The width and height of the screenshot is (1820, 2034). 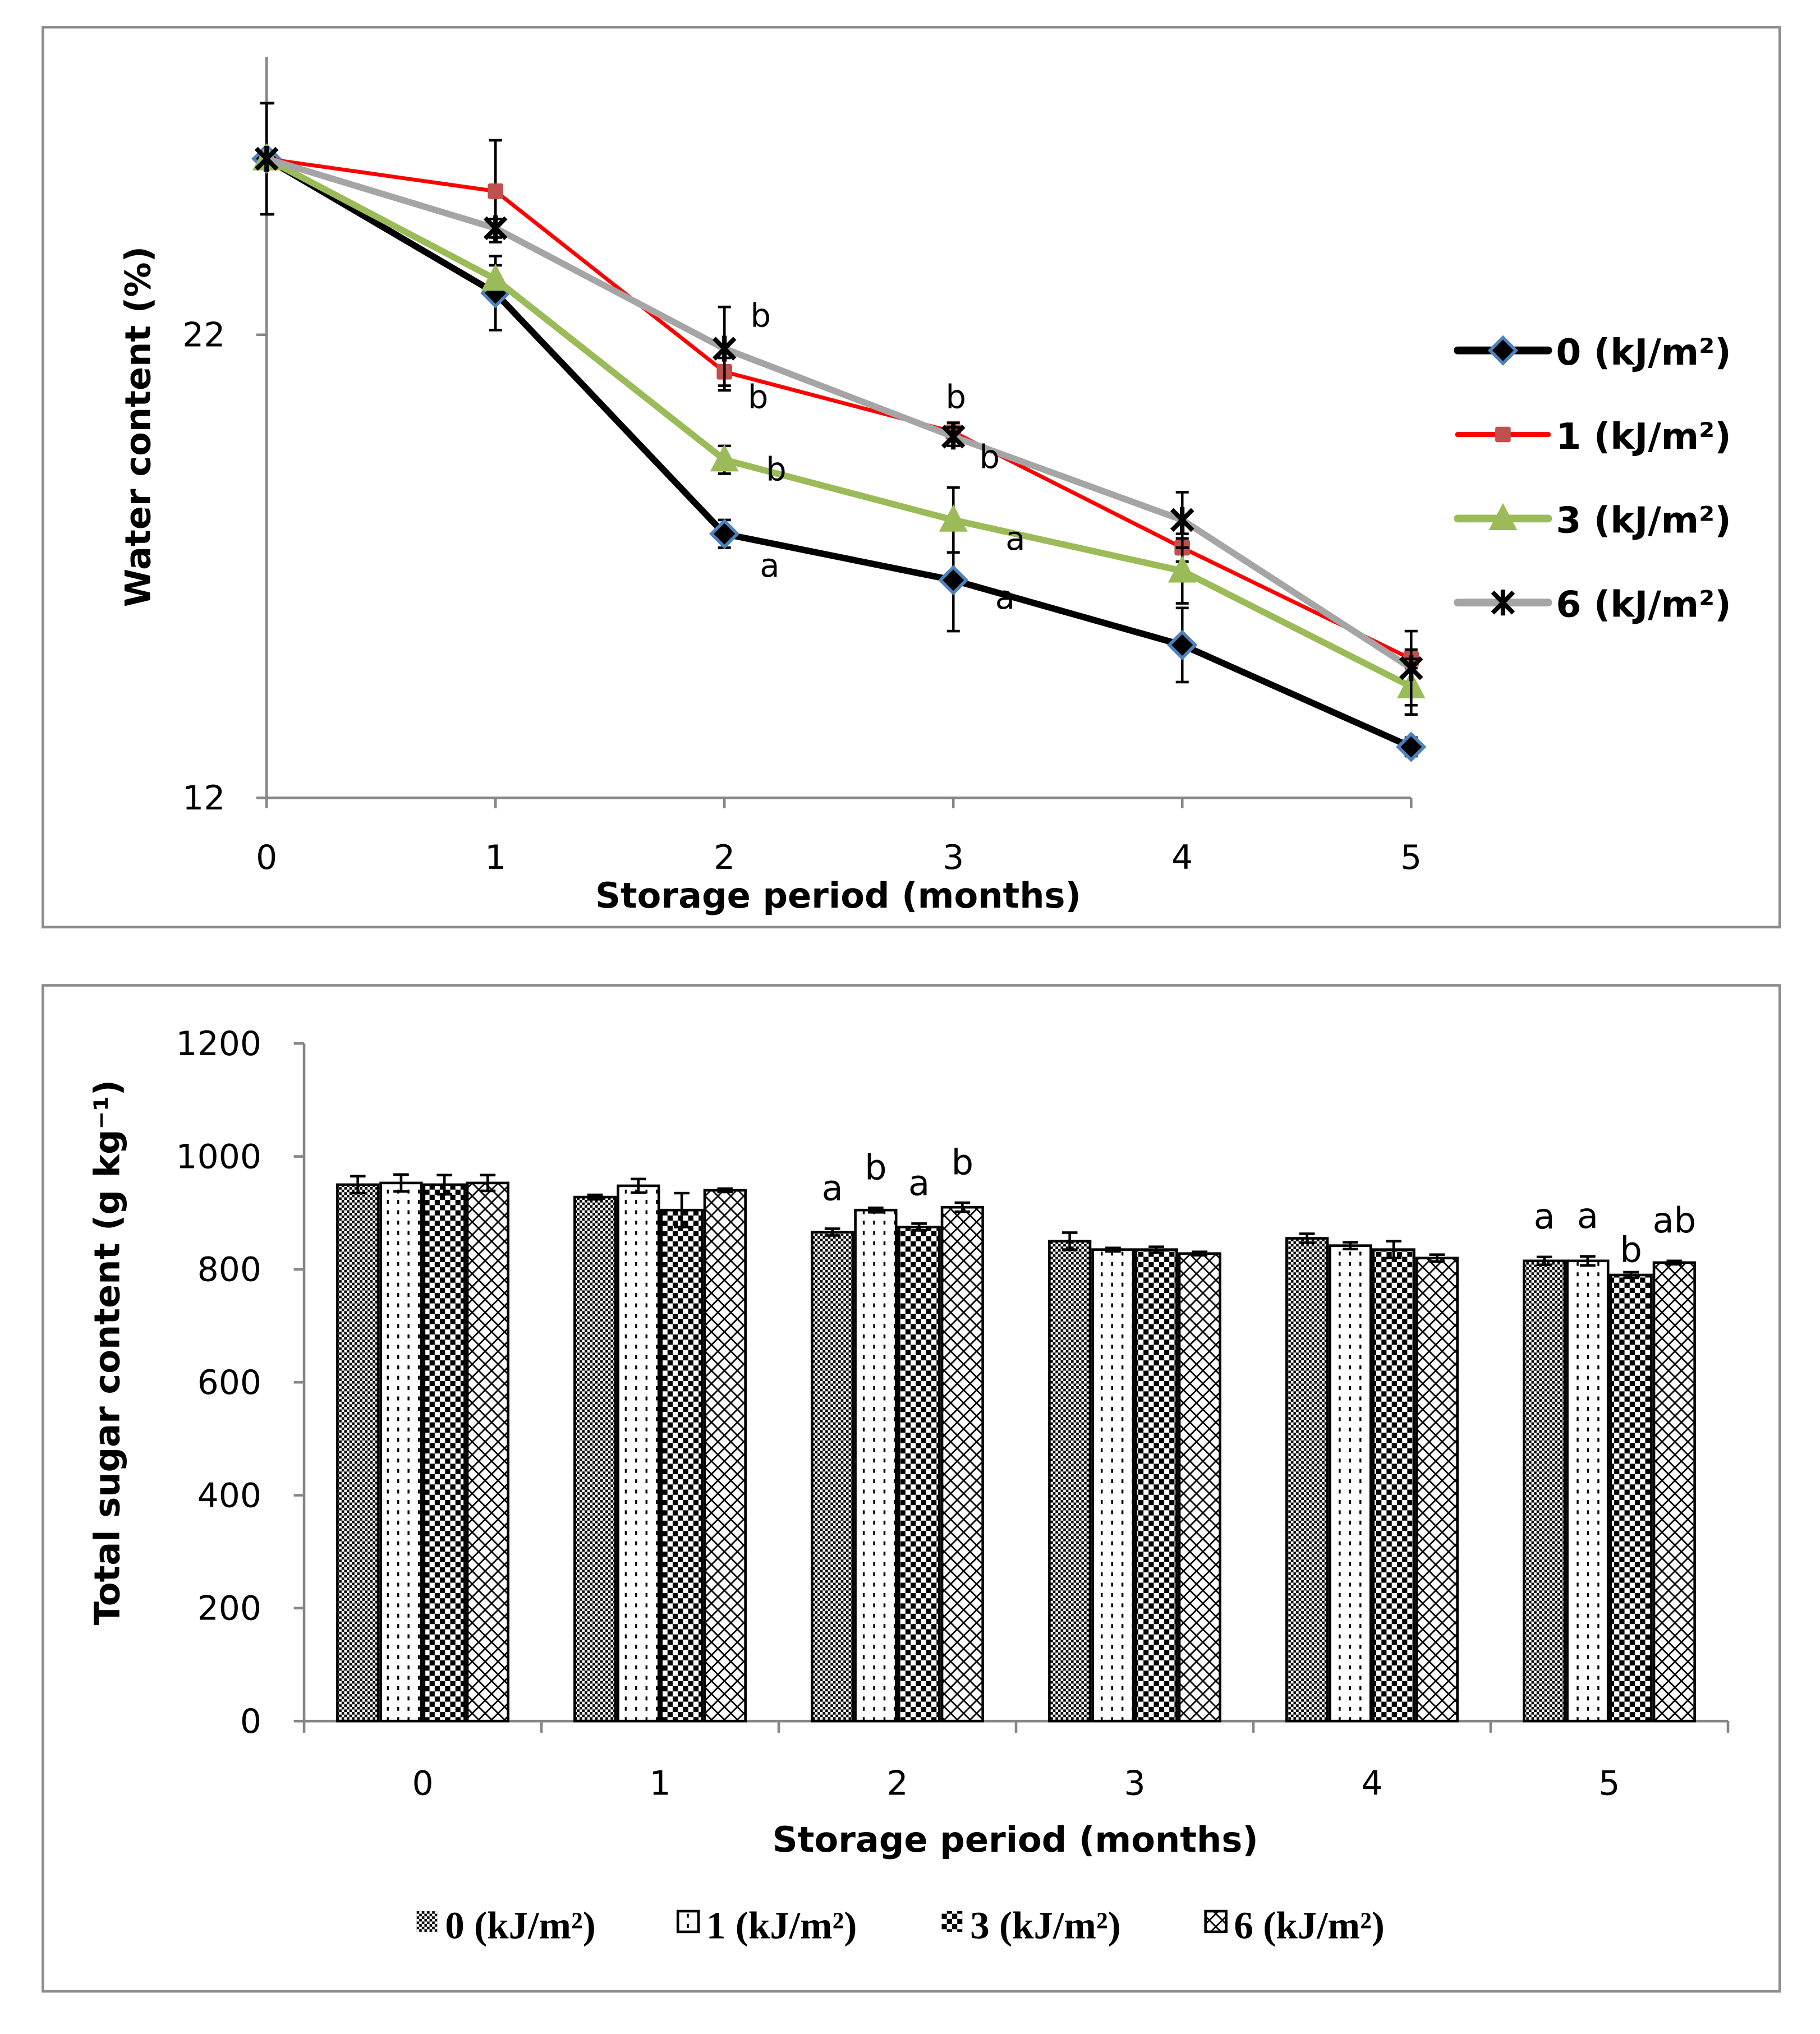 I want to click on bottom-xlabel: Storage period (months), so click(x=1015, y=1840).